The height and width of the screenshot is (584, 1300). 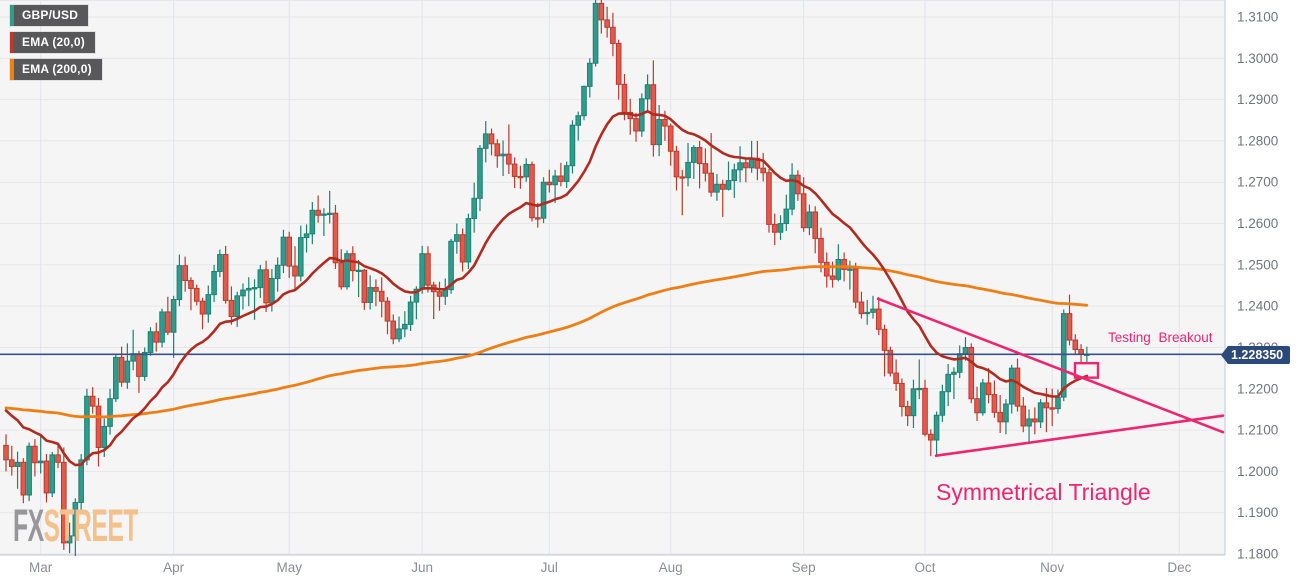 I want to click on x-axis-label: May, so click(x=289, y=567).